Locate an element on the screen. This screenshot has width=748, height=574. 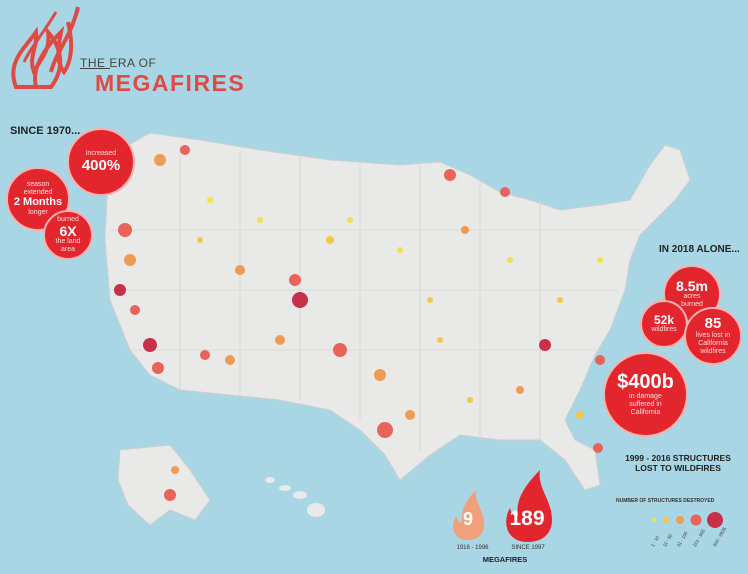
stat-small-bottom: the land area is located at coordinates (68, 246).